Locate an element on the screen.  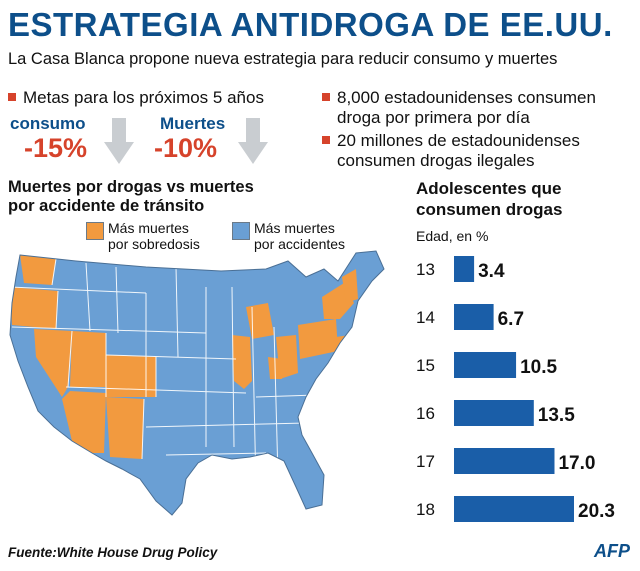
consumo-value: -15% is located at coordinates (56, 148).